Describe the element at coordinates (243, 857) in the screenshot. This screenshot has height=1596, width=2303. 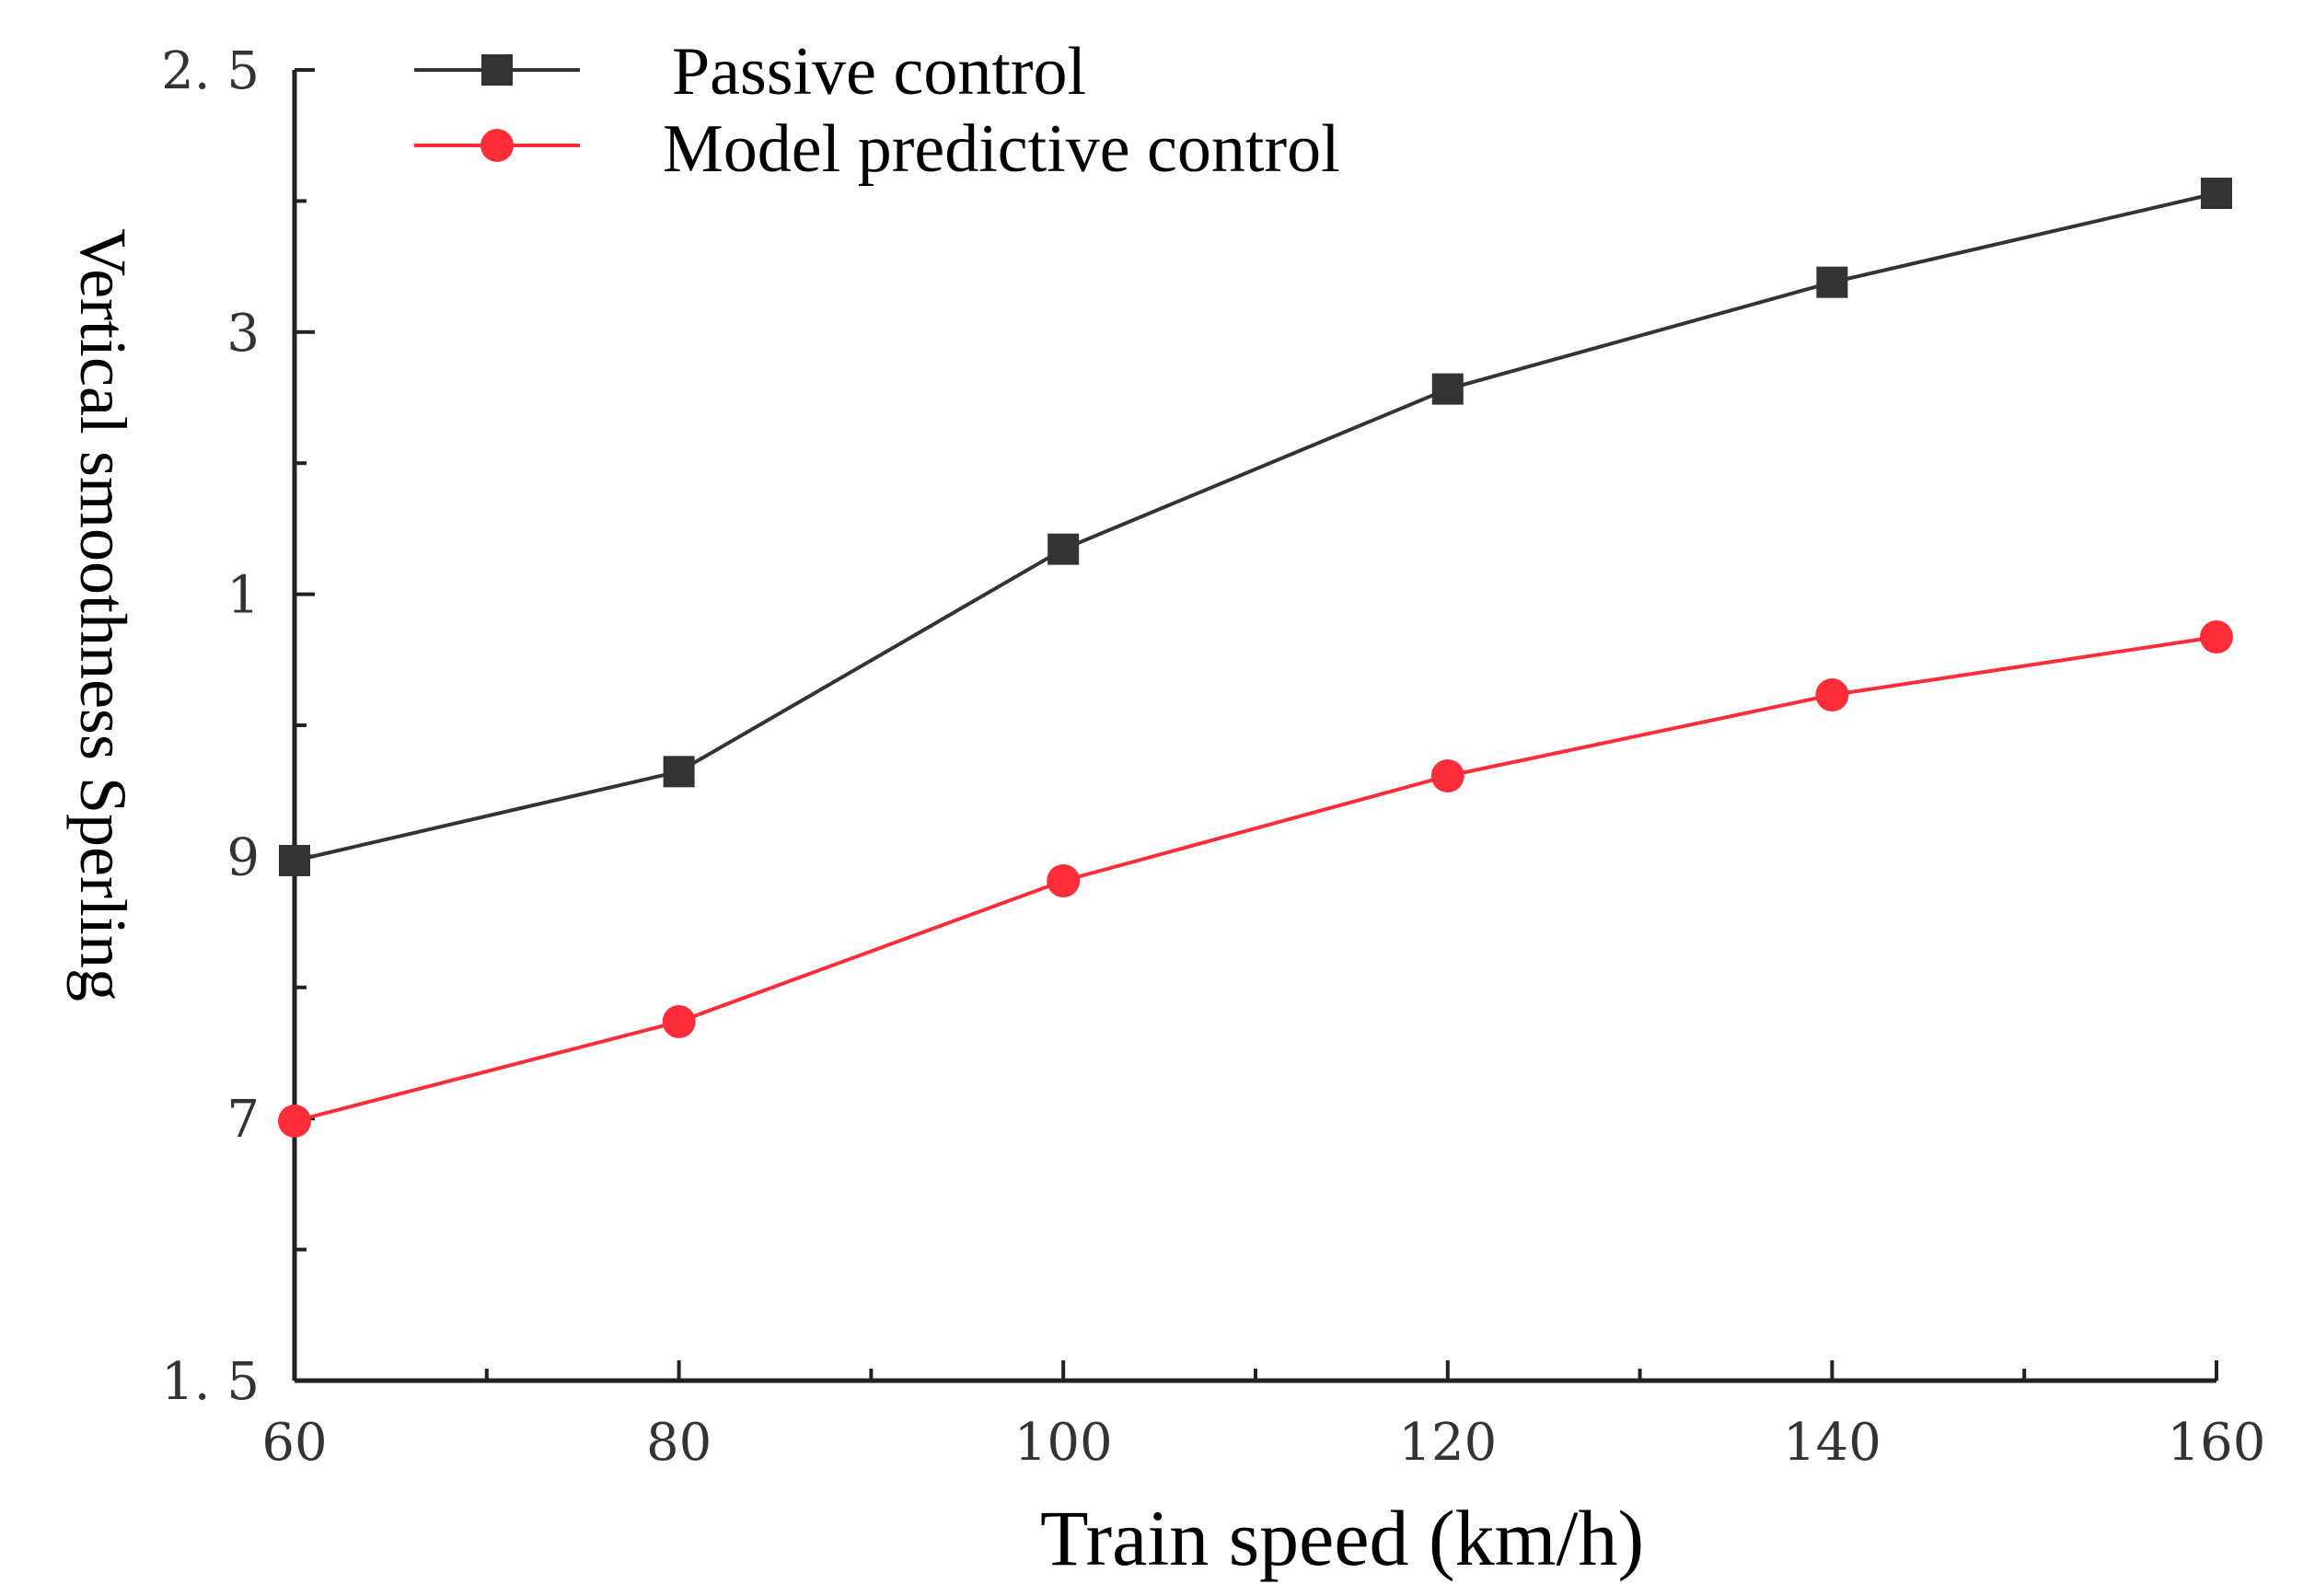
I see `y-tick-label: 9` at that location.